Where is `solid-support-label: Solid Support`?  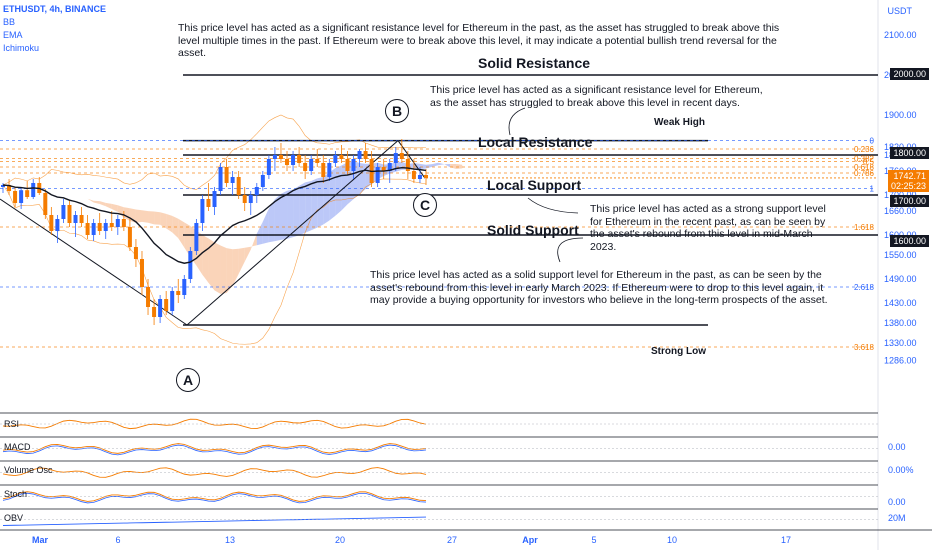
solid-support-label: Solid Support is located at coordinates (533, 230).